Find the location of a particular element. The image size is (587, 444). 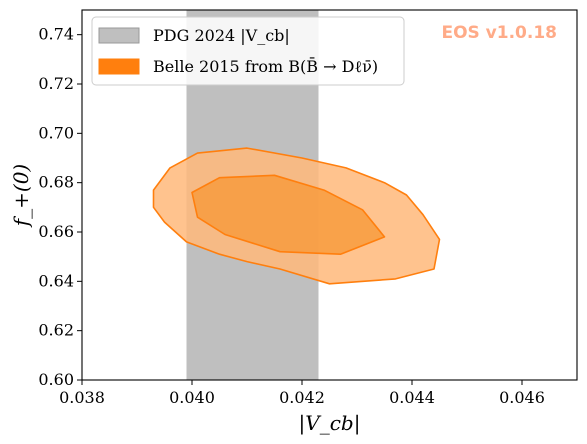

legend-box is located at coordinates (248, 51).